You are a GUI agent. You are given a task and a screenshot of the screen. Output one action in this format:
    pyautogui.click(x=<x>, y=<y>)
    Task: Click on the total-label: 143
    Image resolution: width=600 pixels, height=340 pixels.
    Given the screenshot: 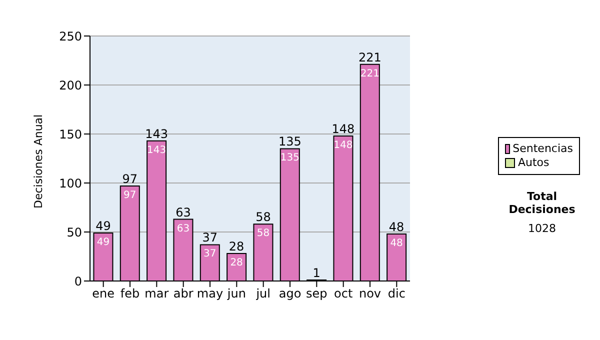 What is the action you would take?
    pyautogui.click(x=156, y=133)
    